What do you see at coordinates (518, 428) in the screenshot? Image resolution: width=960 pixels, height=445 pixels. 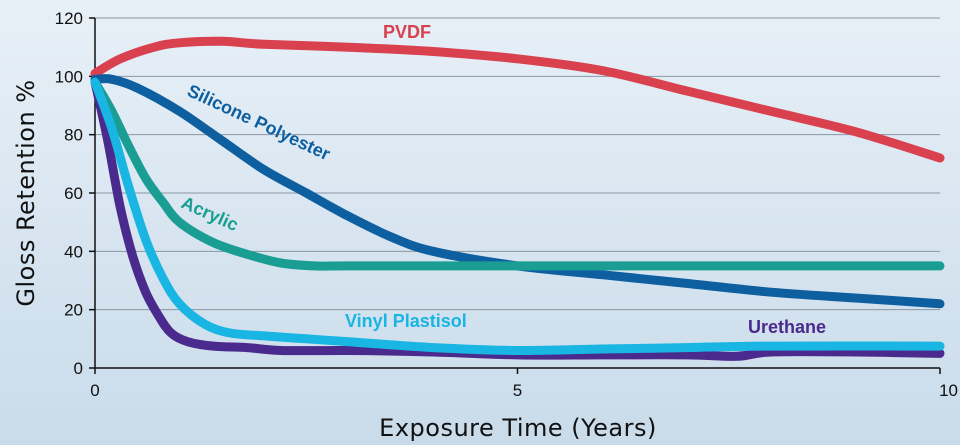 I see `x-axis-title: Exposure Time (Years)` at bounding box center [518, 428].